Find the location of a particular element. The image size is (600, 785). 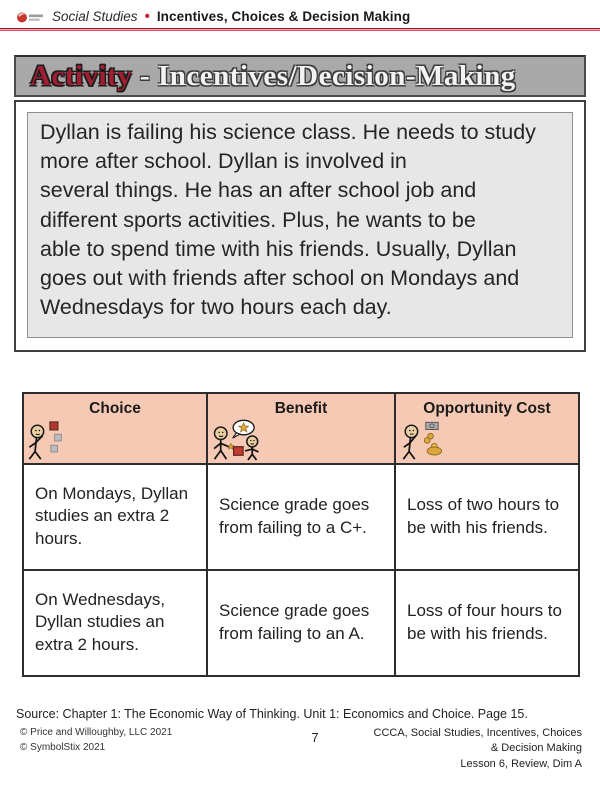

activity-label: Activity is located at coordinates (81, 75).